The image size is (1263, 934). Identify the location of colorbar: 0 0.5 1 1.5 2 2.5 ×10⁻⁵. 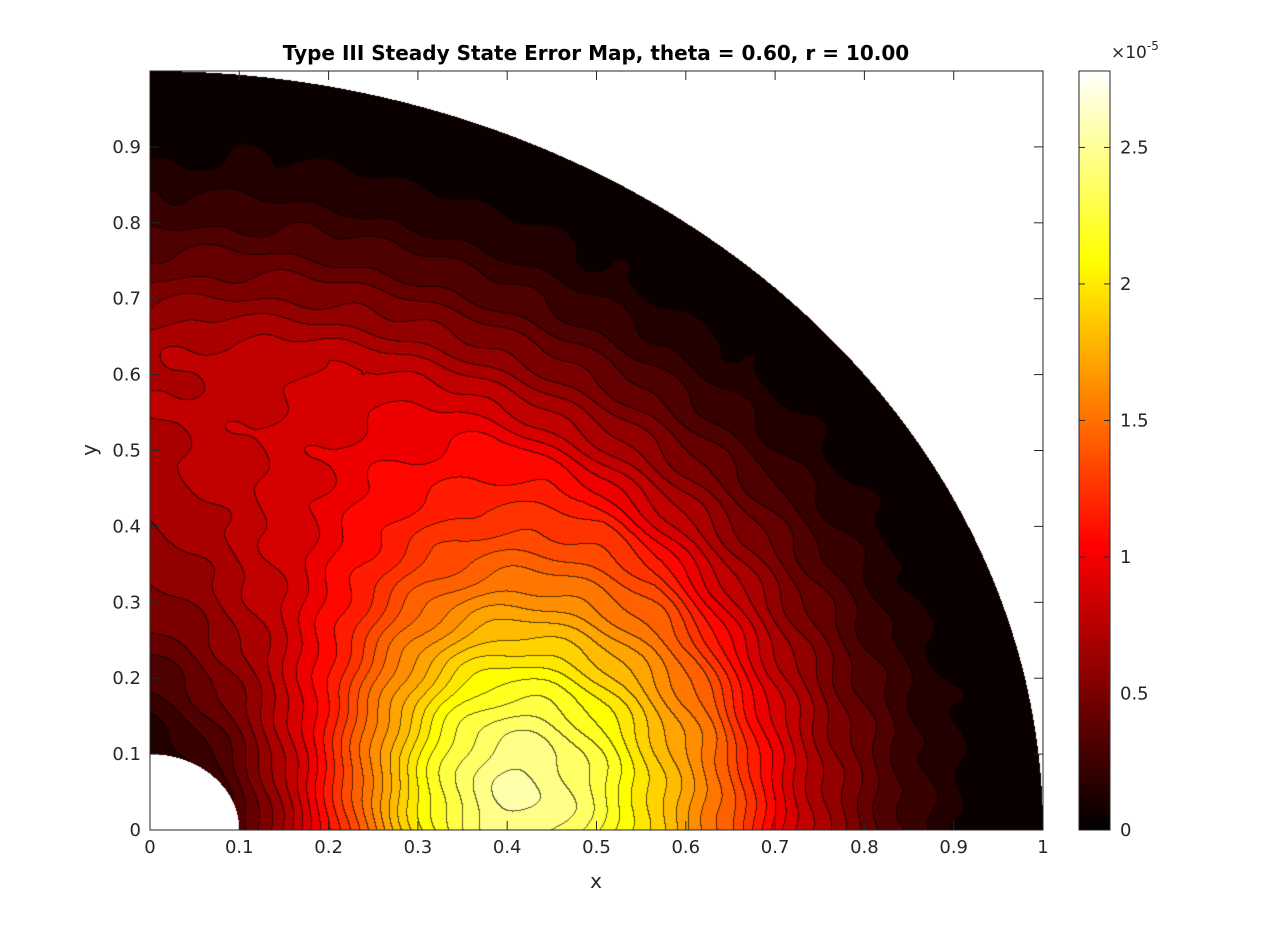
(1118, 440).